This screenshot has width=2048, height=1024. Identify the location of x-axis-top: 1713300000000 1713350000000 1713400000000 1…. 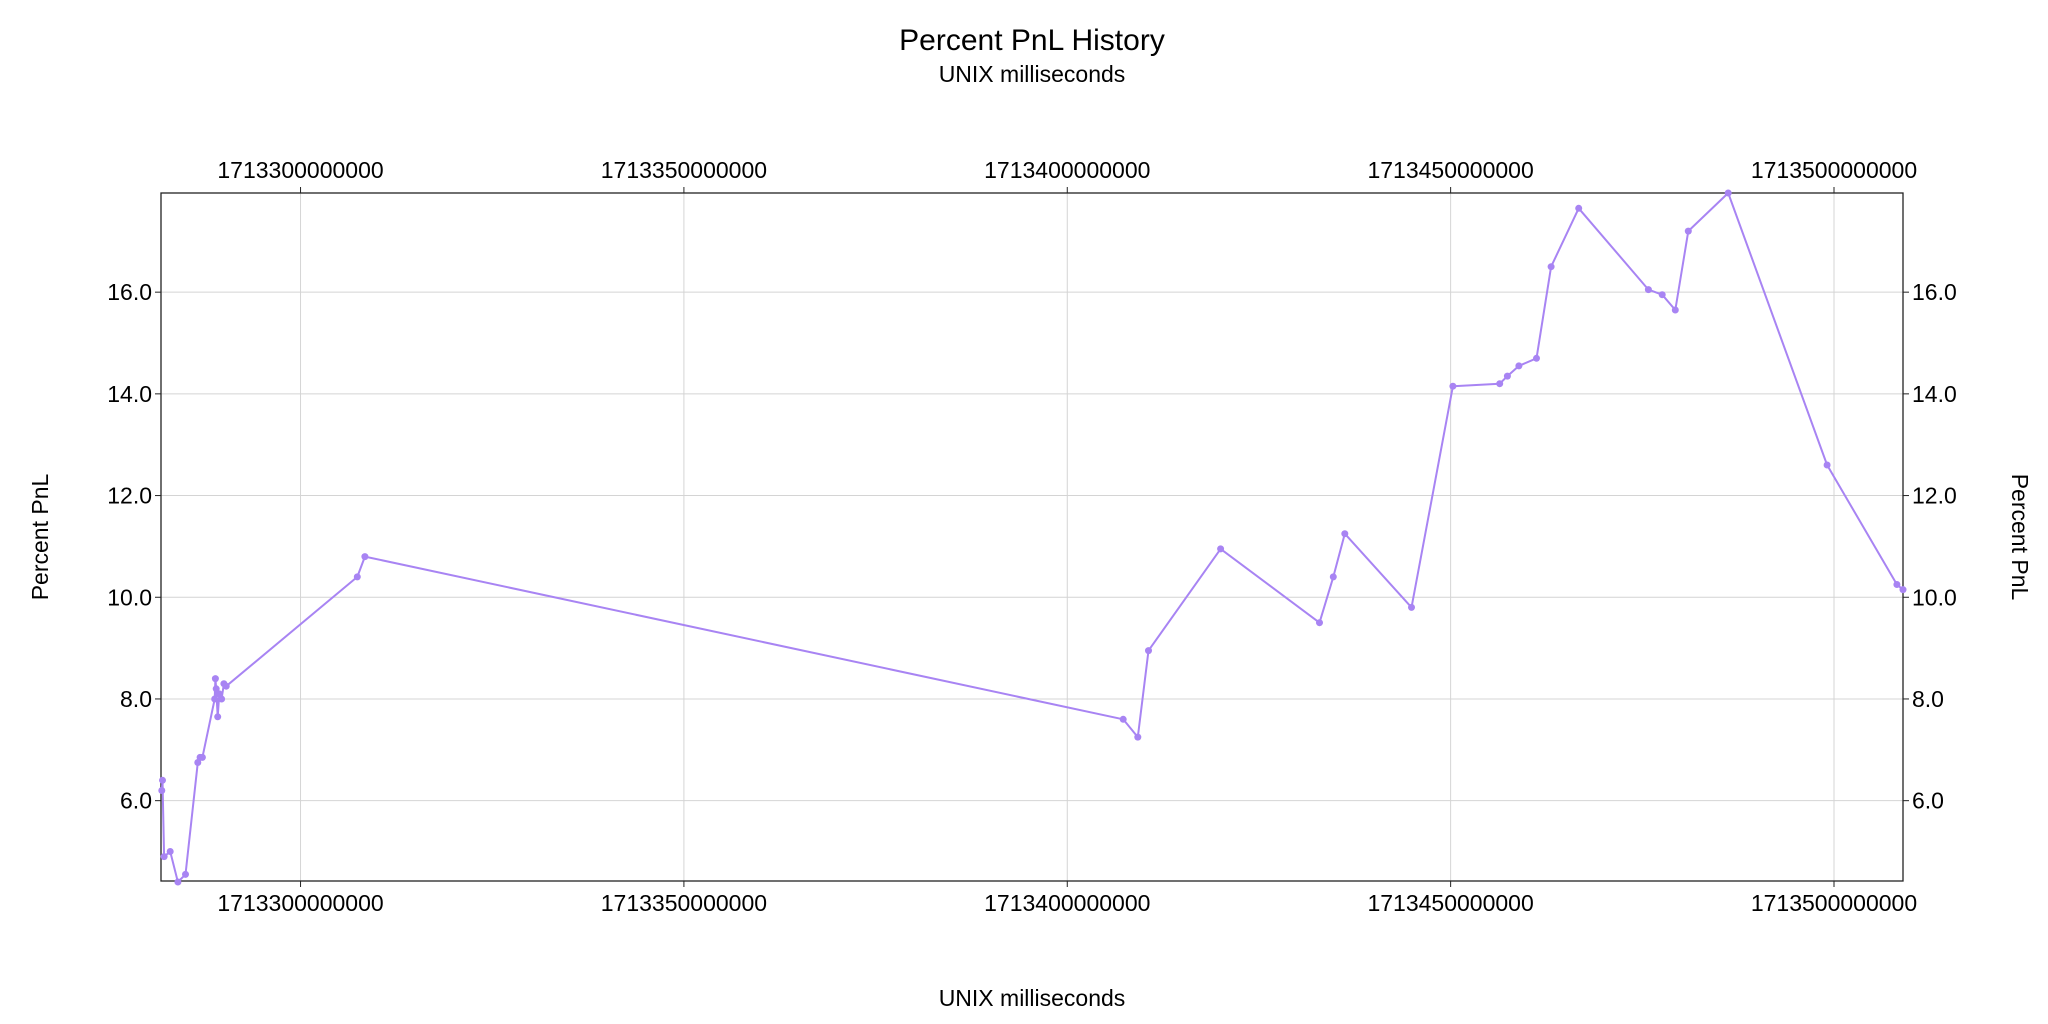
(1067, 175).